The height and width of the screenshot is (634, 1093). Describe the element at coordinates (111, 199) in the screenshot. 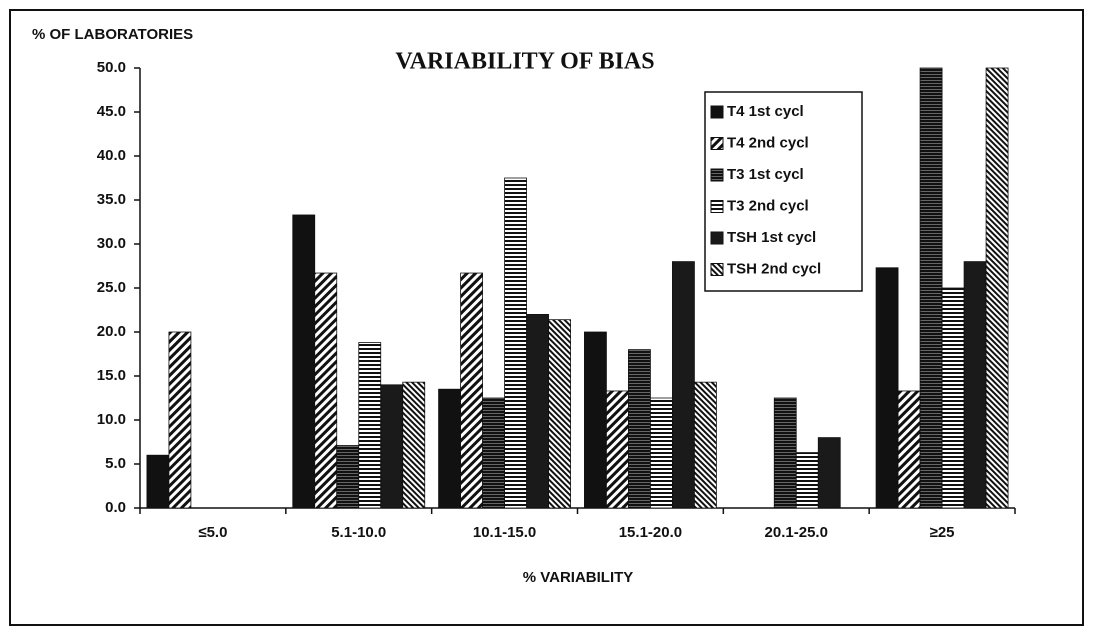

I see `y-tick-label: 35.0` at that location.